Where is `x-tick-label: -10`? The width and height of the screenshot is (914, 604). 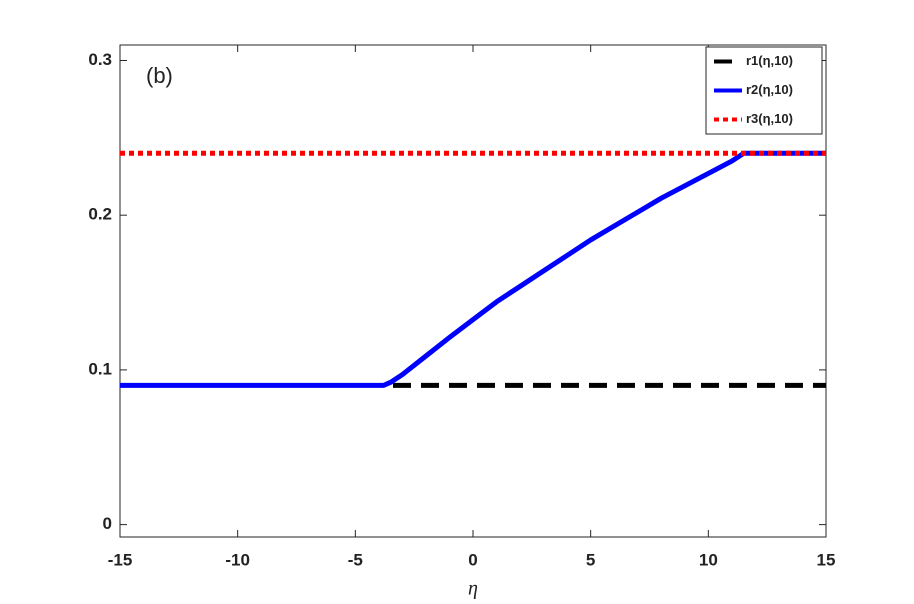 x-tick-label: -10 is located at coordinates (237, 559).